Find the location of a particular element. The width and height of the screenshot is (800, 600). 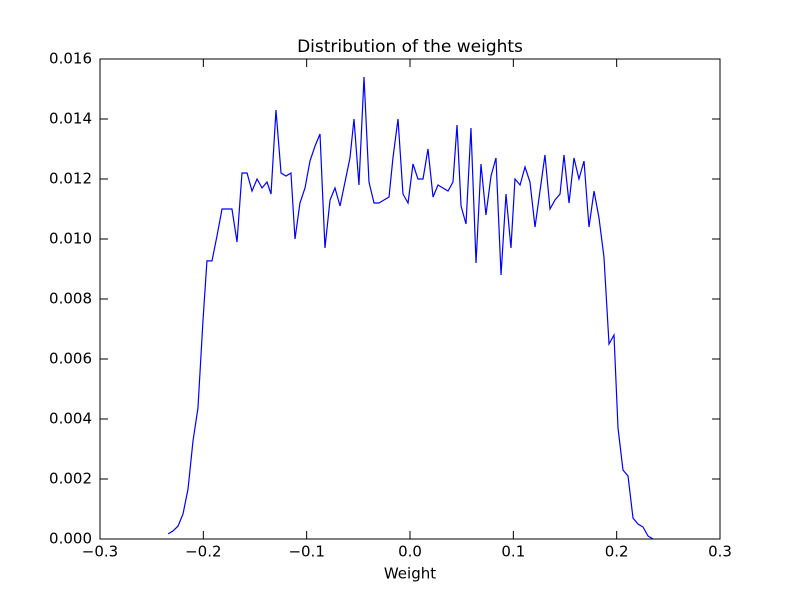

chart-title: Distribution of the weights is located at coordinates (410, 47).